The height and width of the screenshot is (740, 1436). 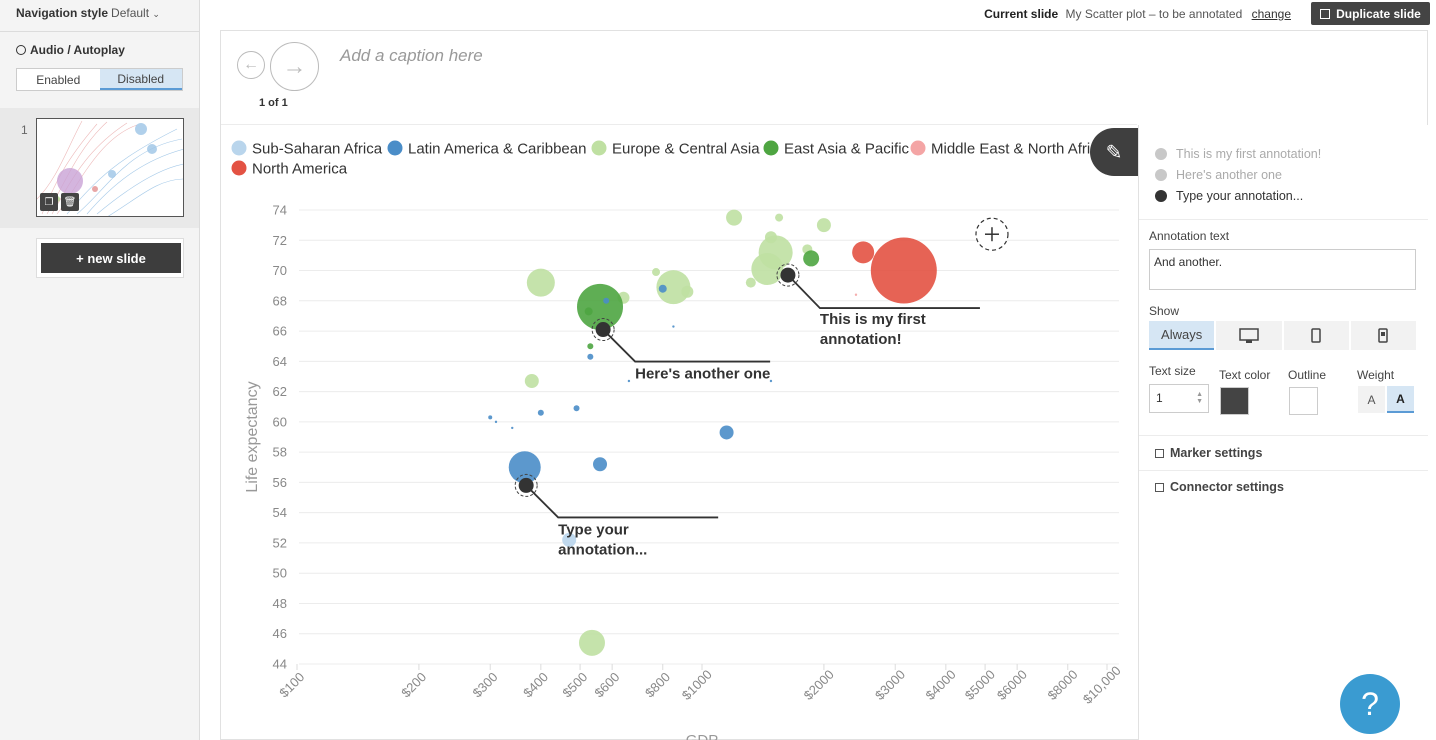 I want to click on weight-toggle: A A, so click(x=1386, y=399).